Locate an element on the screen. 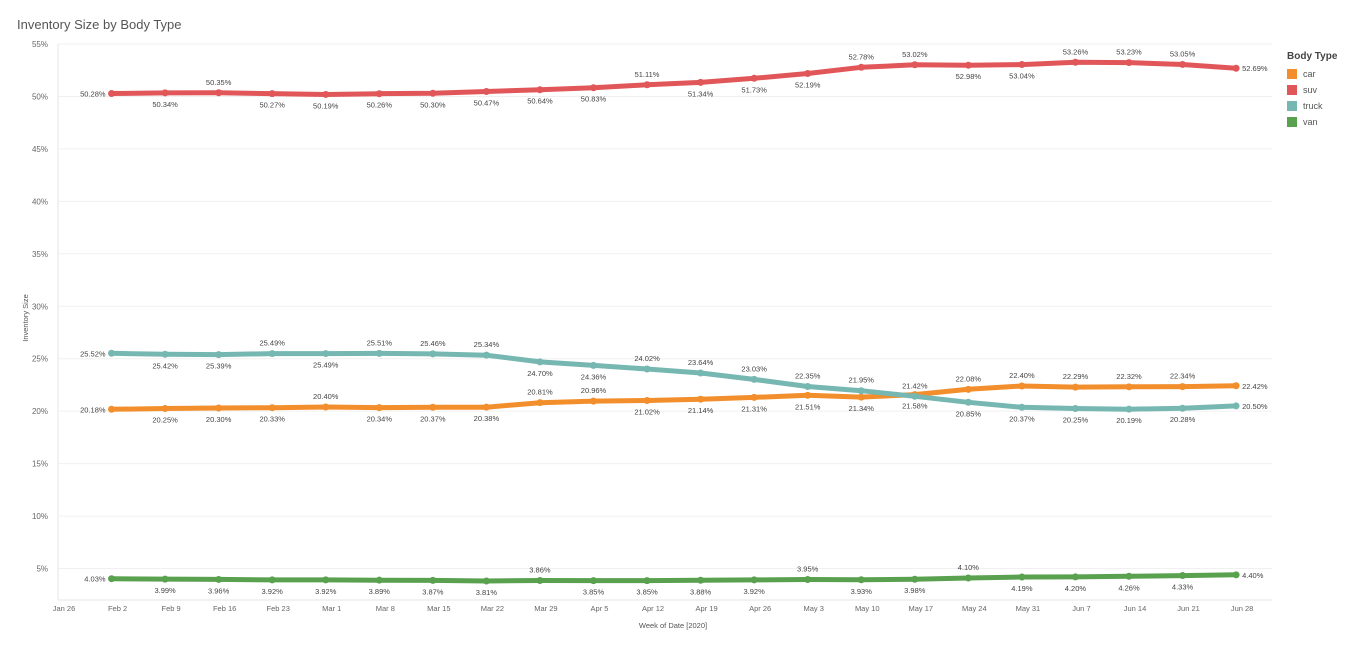  y-tick-label: 45% is located at coordinates (40, 149).